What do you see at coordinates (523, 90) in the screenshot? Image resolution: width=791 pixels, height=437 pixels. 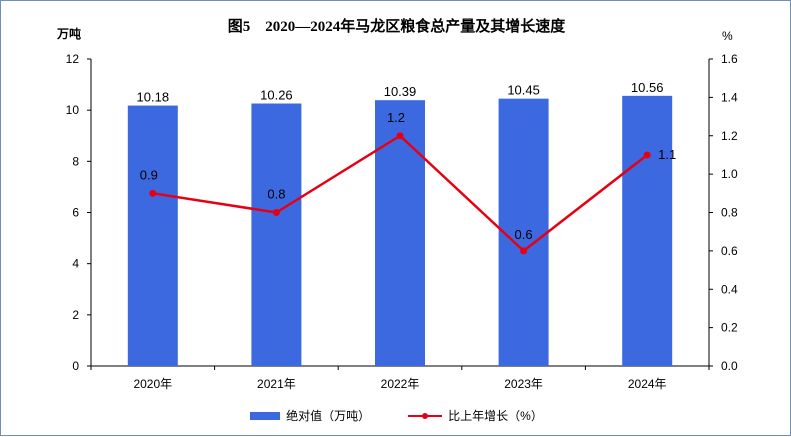 I see `bar-value-label: 10.45` at bounding box center [523, 90].